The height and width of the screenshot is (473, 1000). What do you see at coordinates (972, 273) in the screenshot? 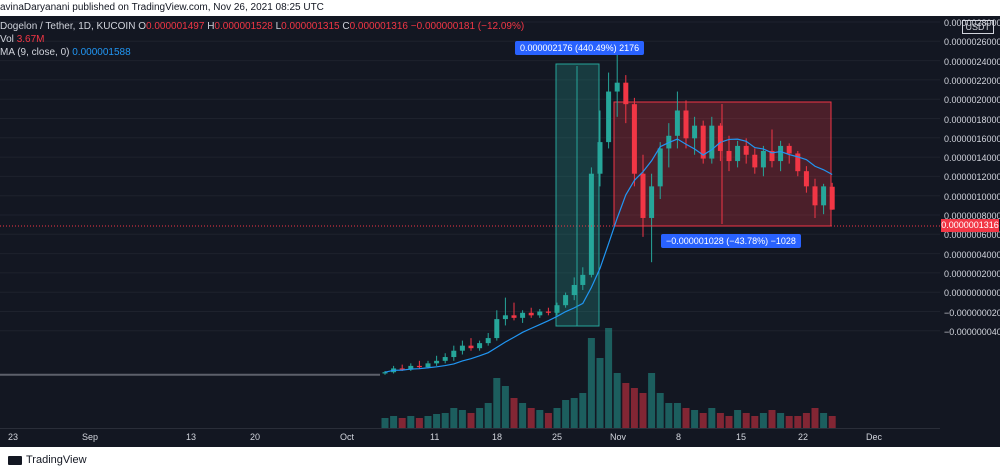
I see `price-tick: 0.0000002000` at bounding box center [972, 273].